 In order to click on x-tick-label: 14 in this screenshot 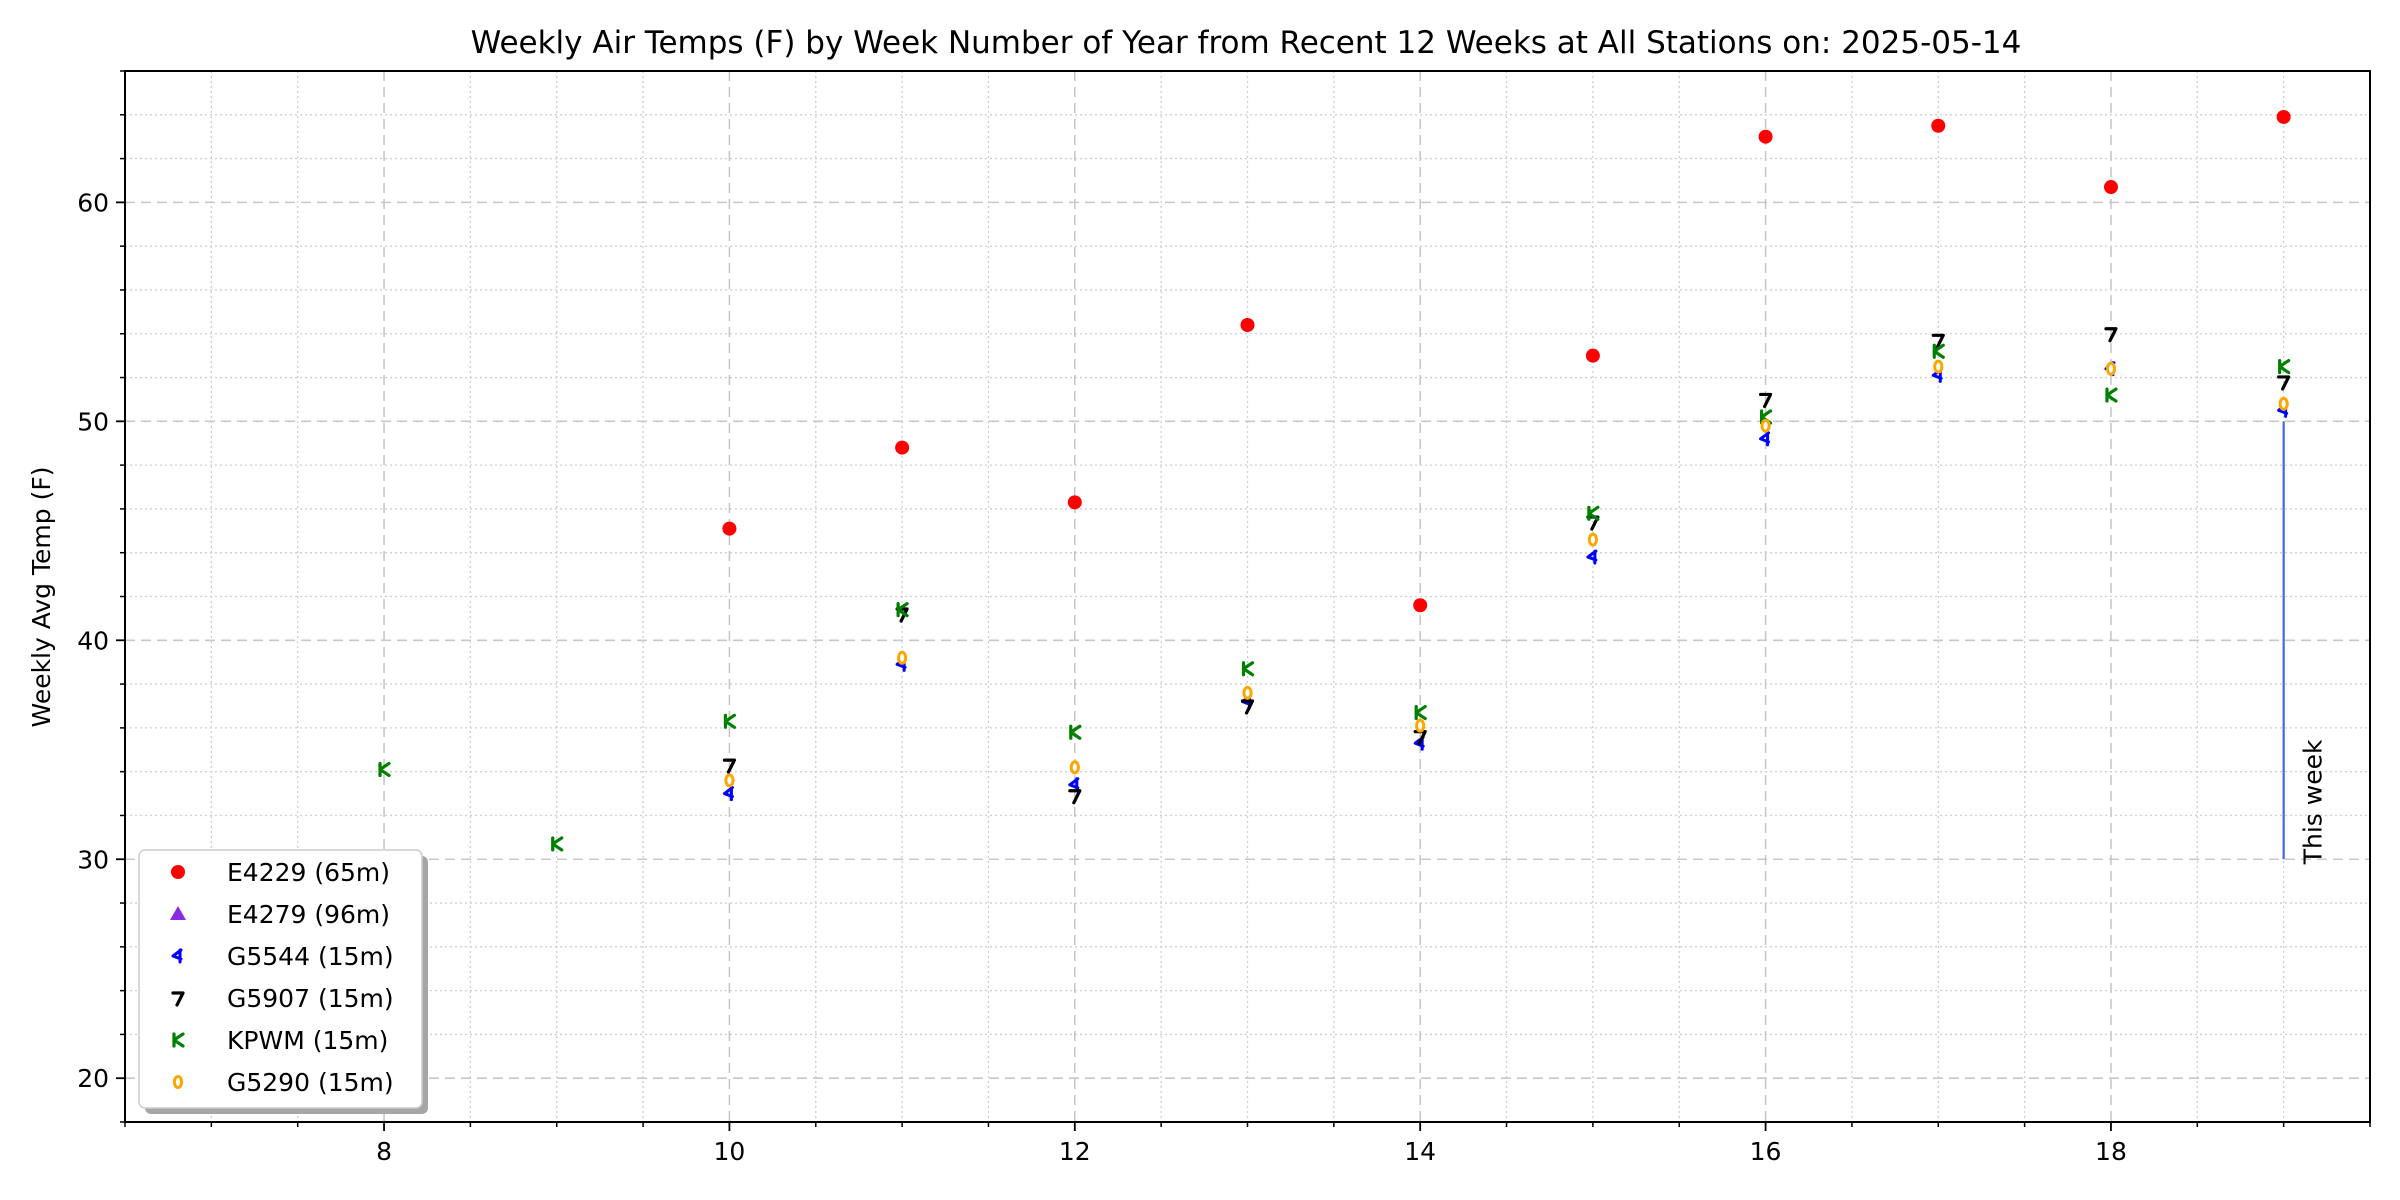, I will do `click(1420, 1151)`.